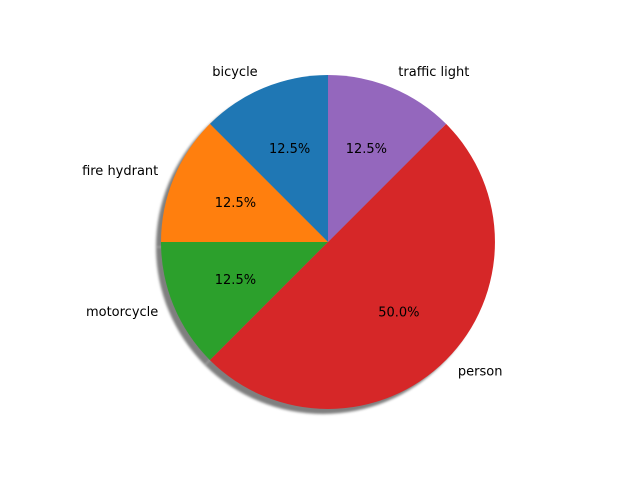 The height and width of the screenshot is (480, 640). What do you see at coordinates (268, 158) in the screenshot?
I see `slice-bicycle` at bounding box center [268, 158].